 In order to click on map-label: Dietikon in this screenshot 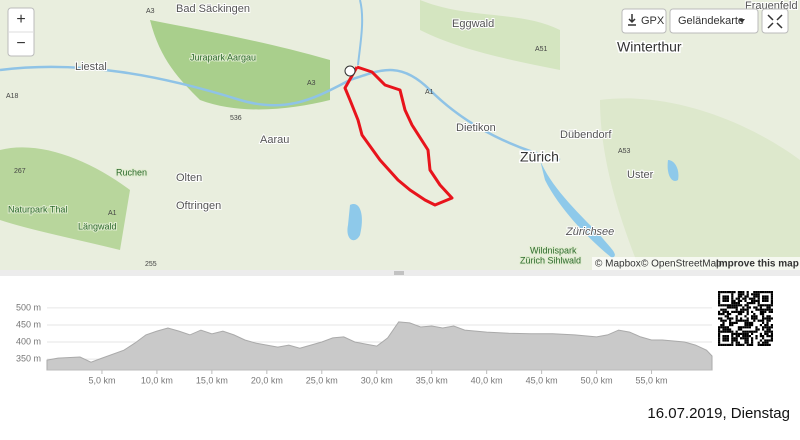, I will do `click(476, 128)`.